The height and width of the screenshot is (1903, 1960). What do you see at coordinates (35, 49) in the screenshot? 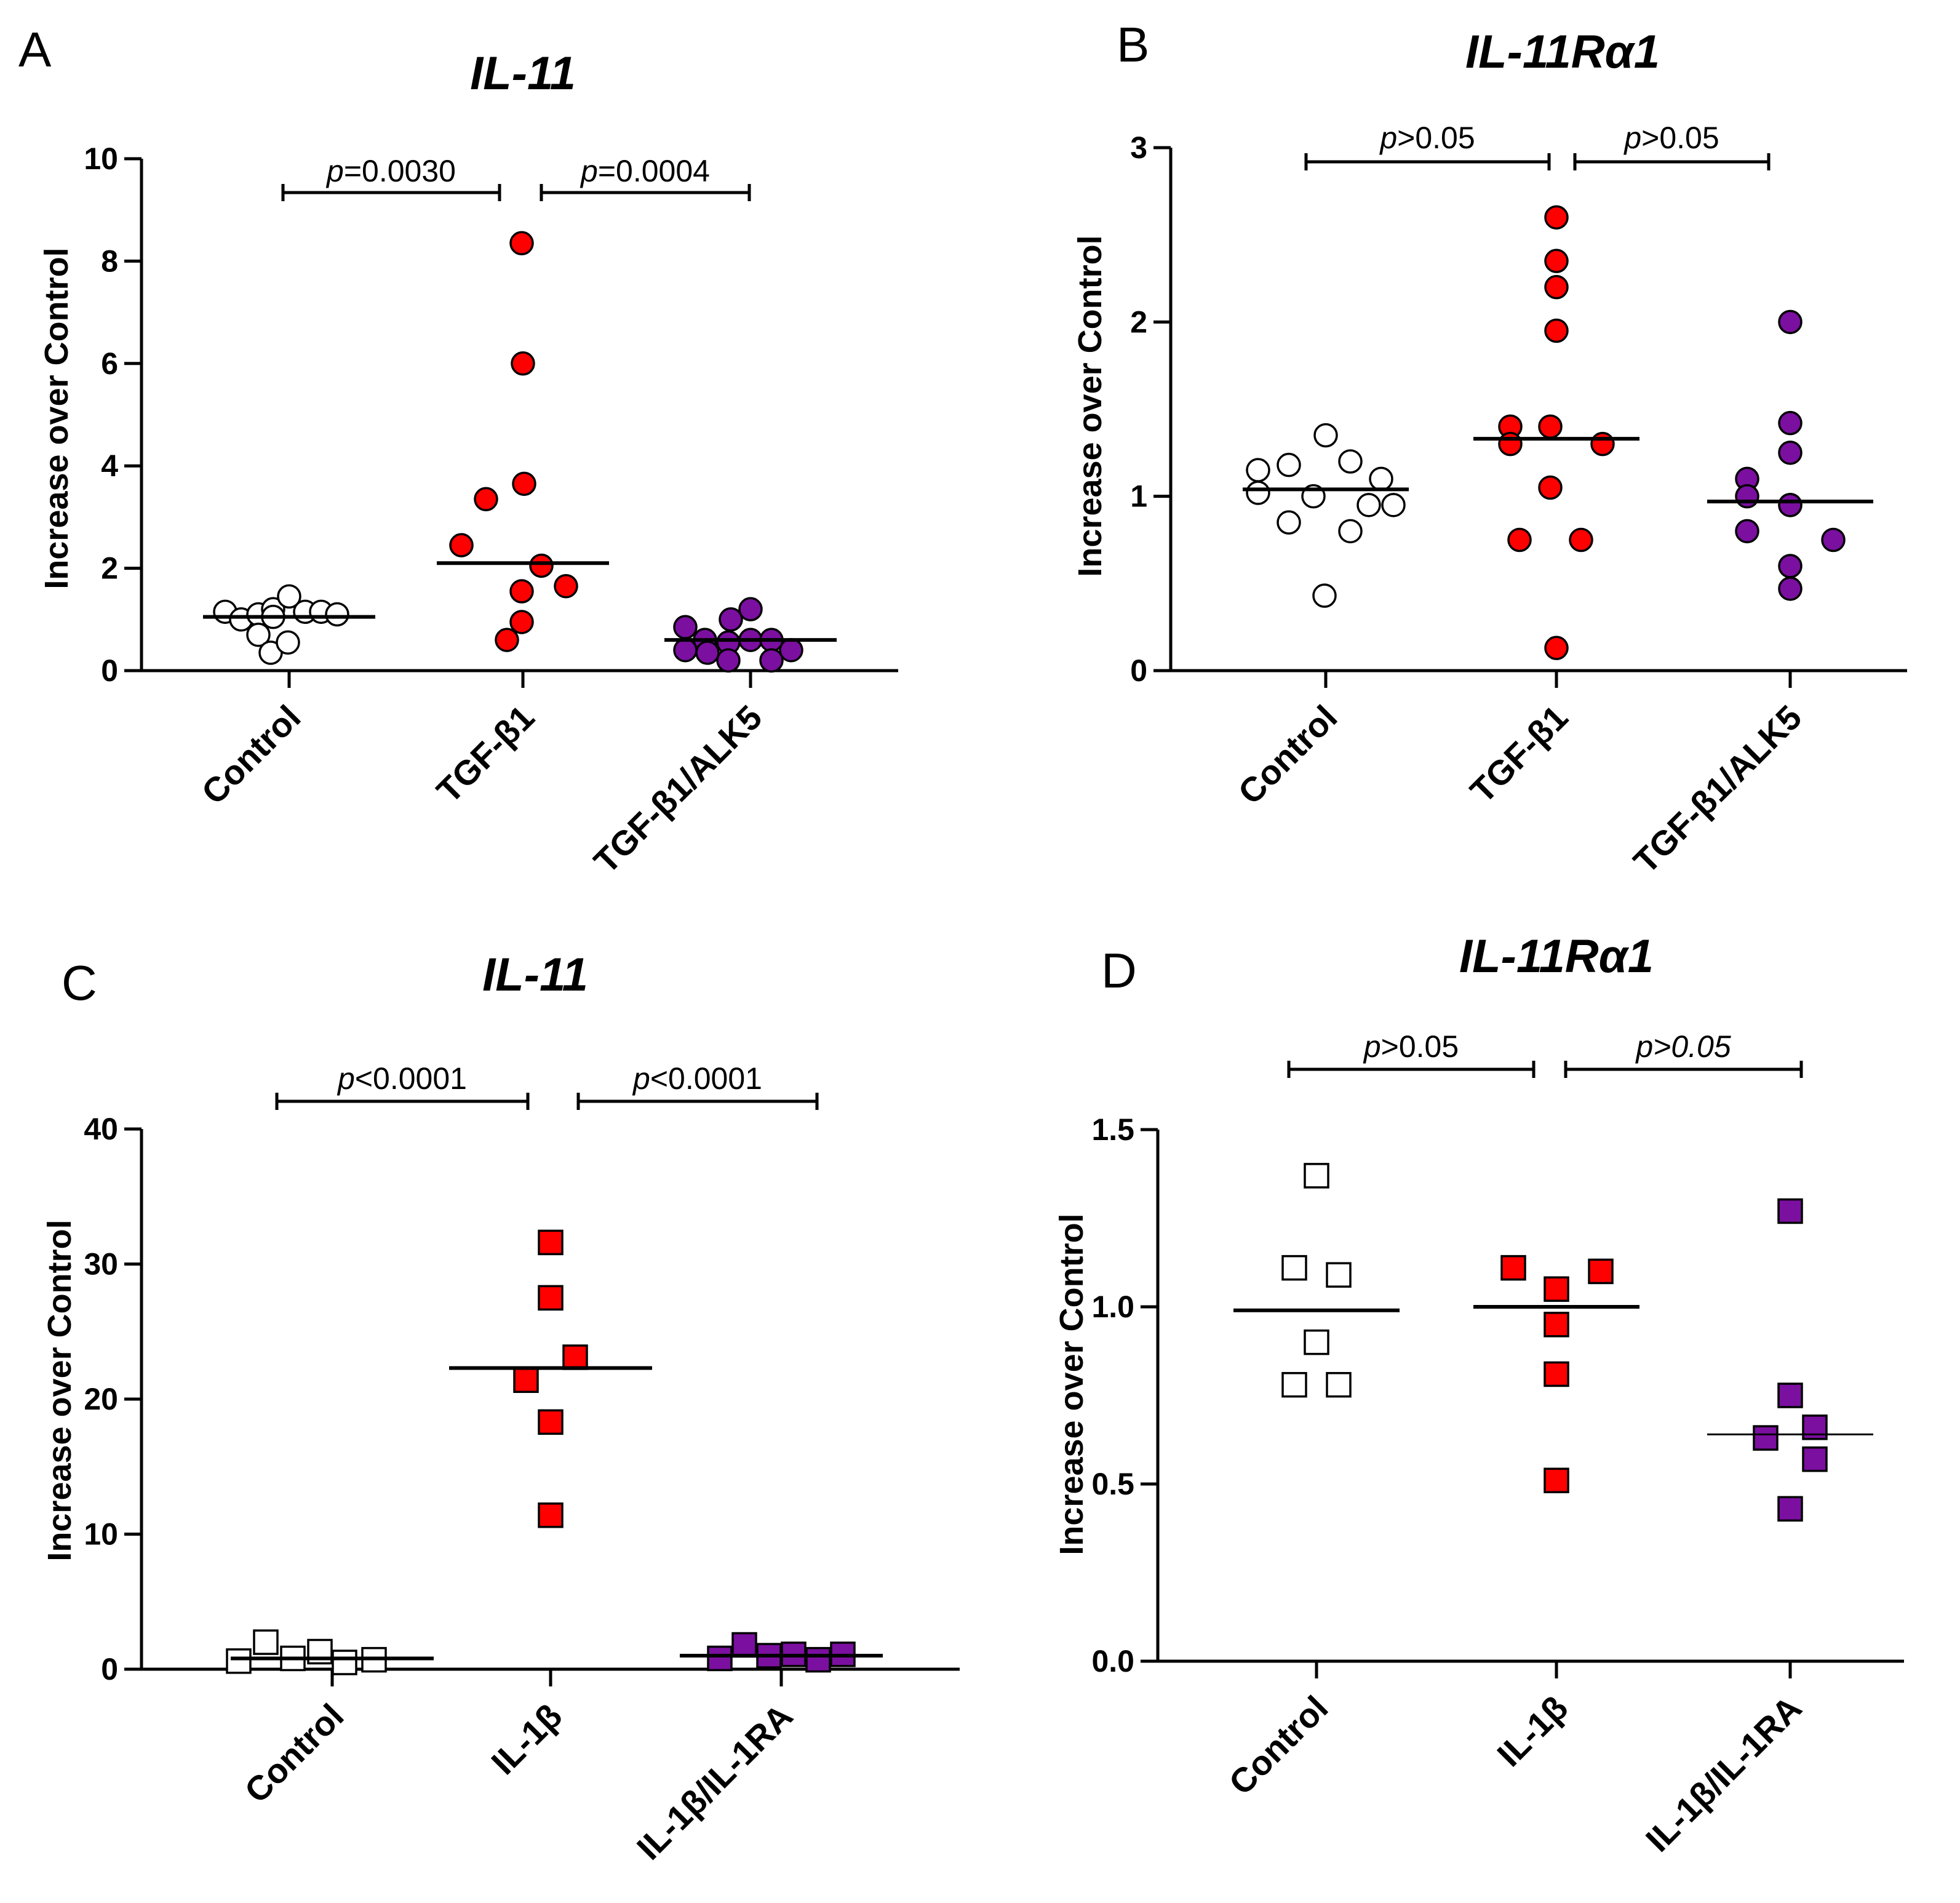
I see `panel-letter: A` at bounding box center [35, 49].